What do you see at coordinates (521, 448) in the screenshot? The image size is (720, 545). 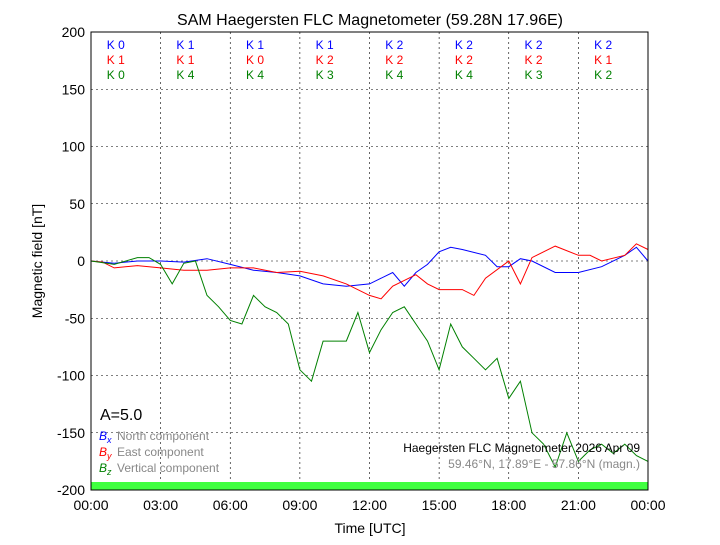 I see `station-label: Haegersten FLC Magnetometer 2026 Apr 09` at bounding box center [521, 448].